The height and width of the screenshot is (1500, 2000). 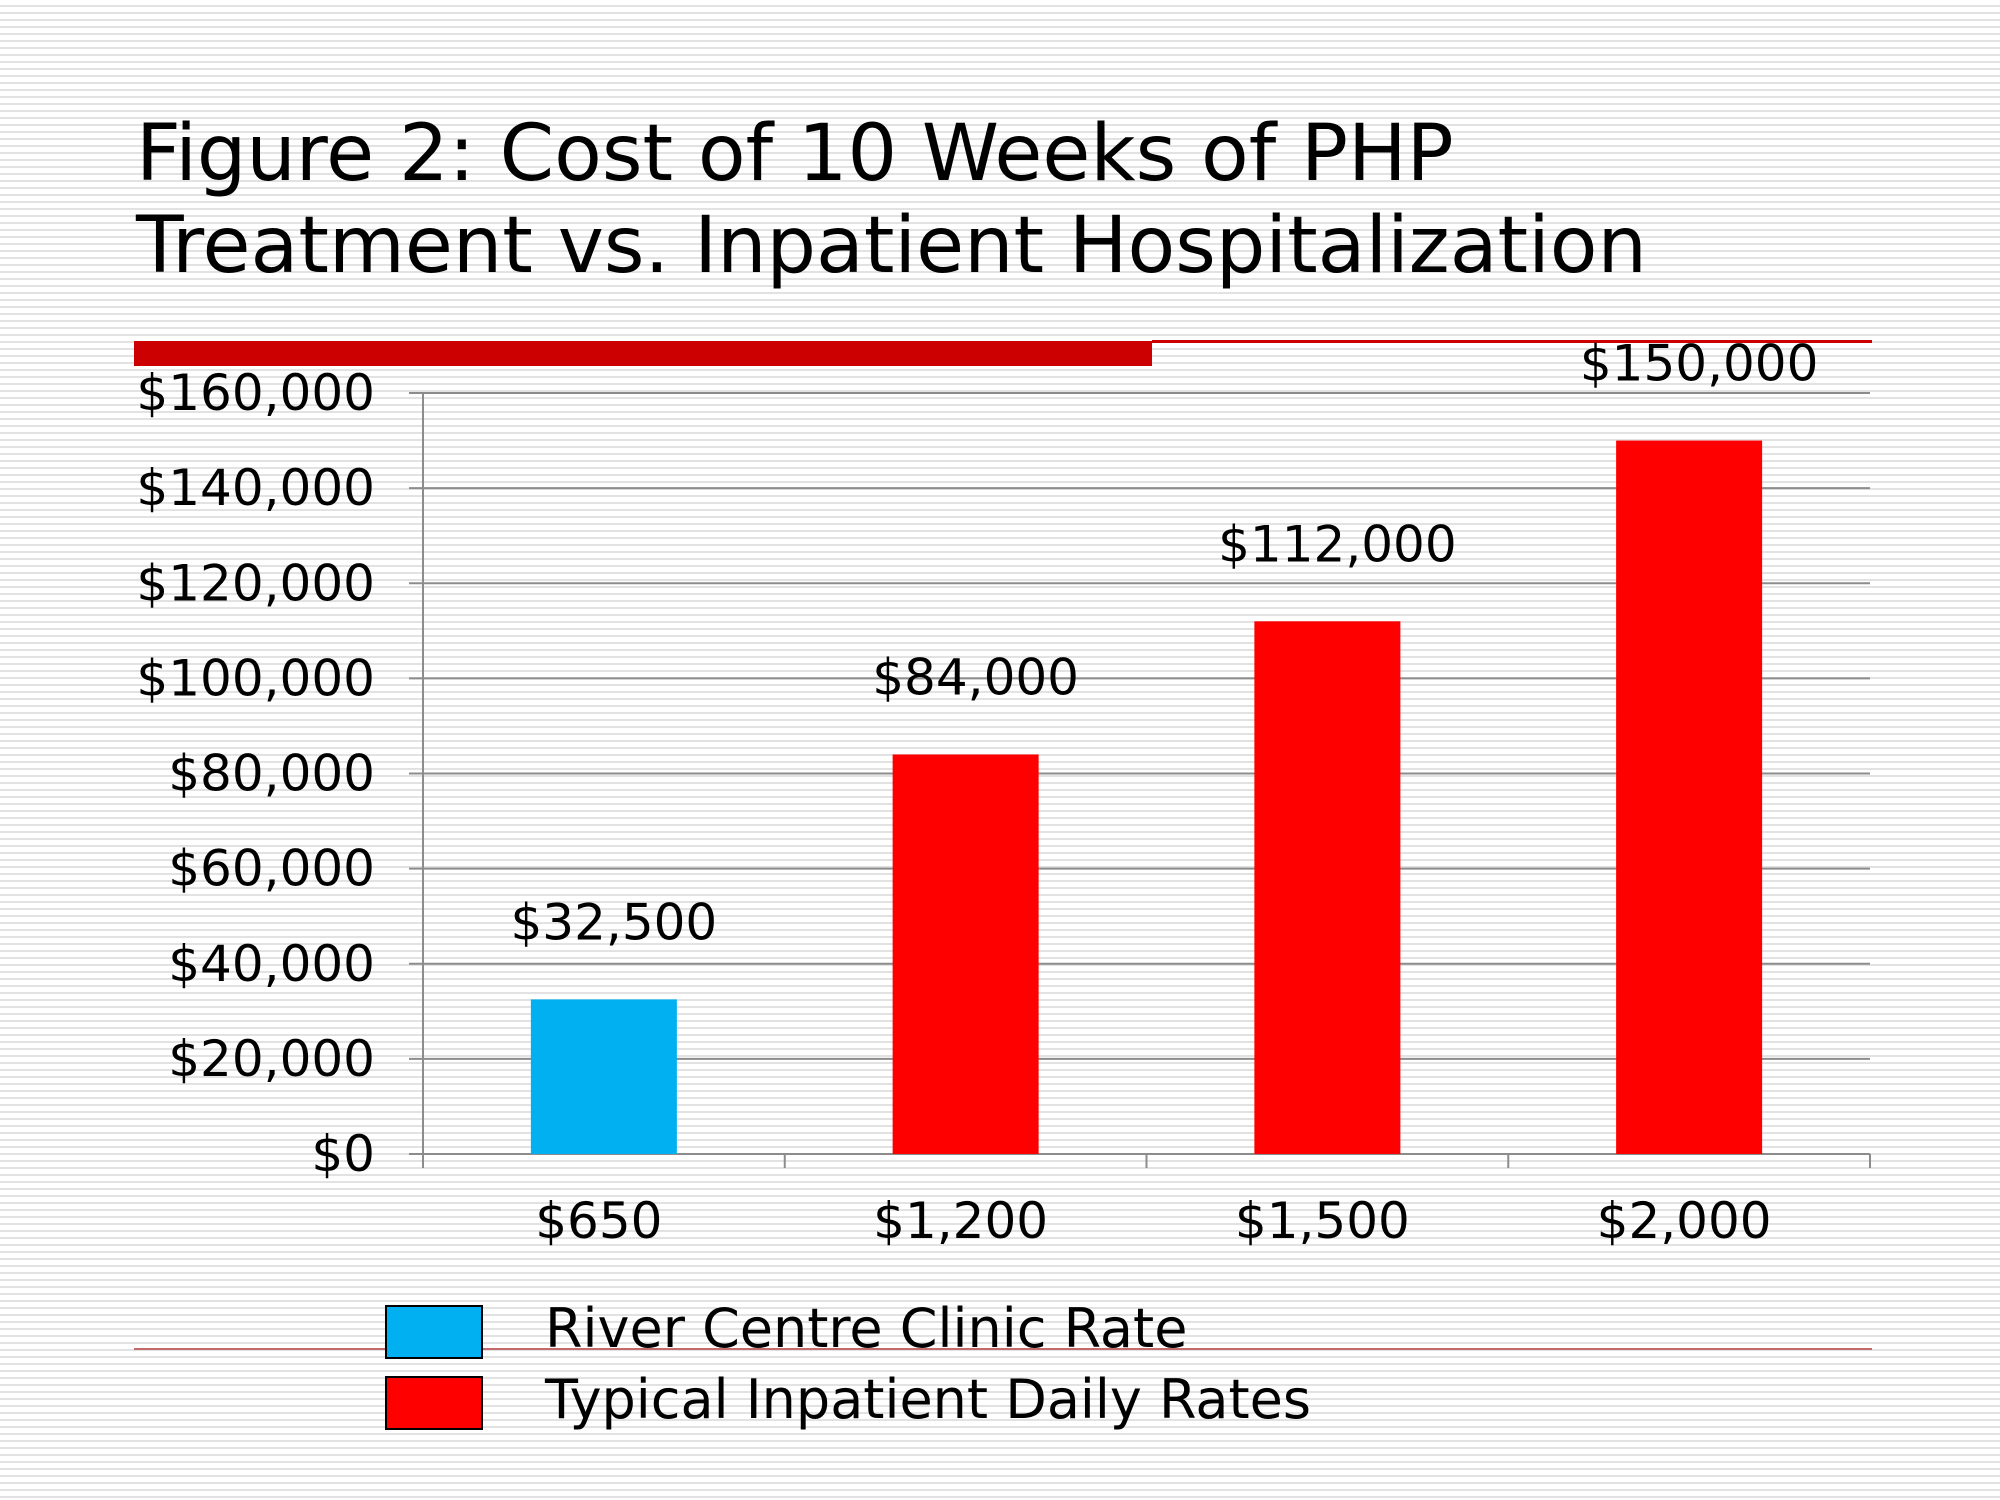 I want to click on y-tick-label: $100,000, so click(x=255, y=678).